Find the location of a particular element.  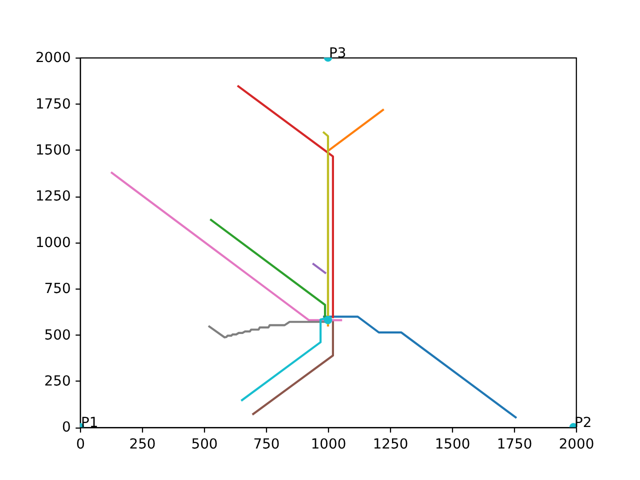

y-tick-label: 1250 is located at coordinates (53, 196).